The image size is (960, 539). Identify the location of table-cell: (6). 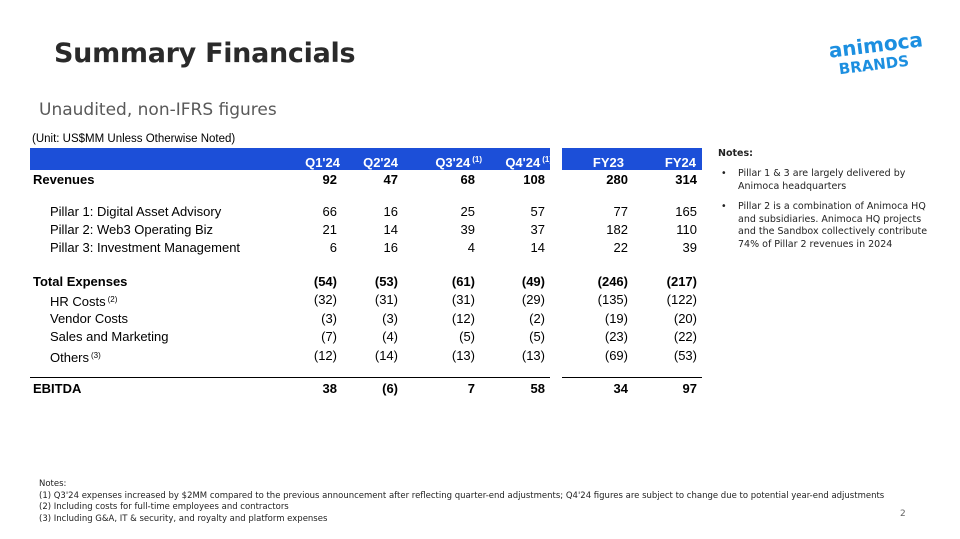
(390, 388).